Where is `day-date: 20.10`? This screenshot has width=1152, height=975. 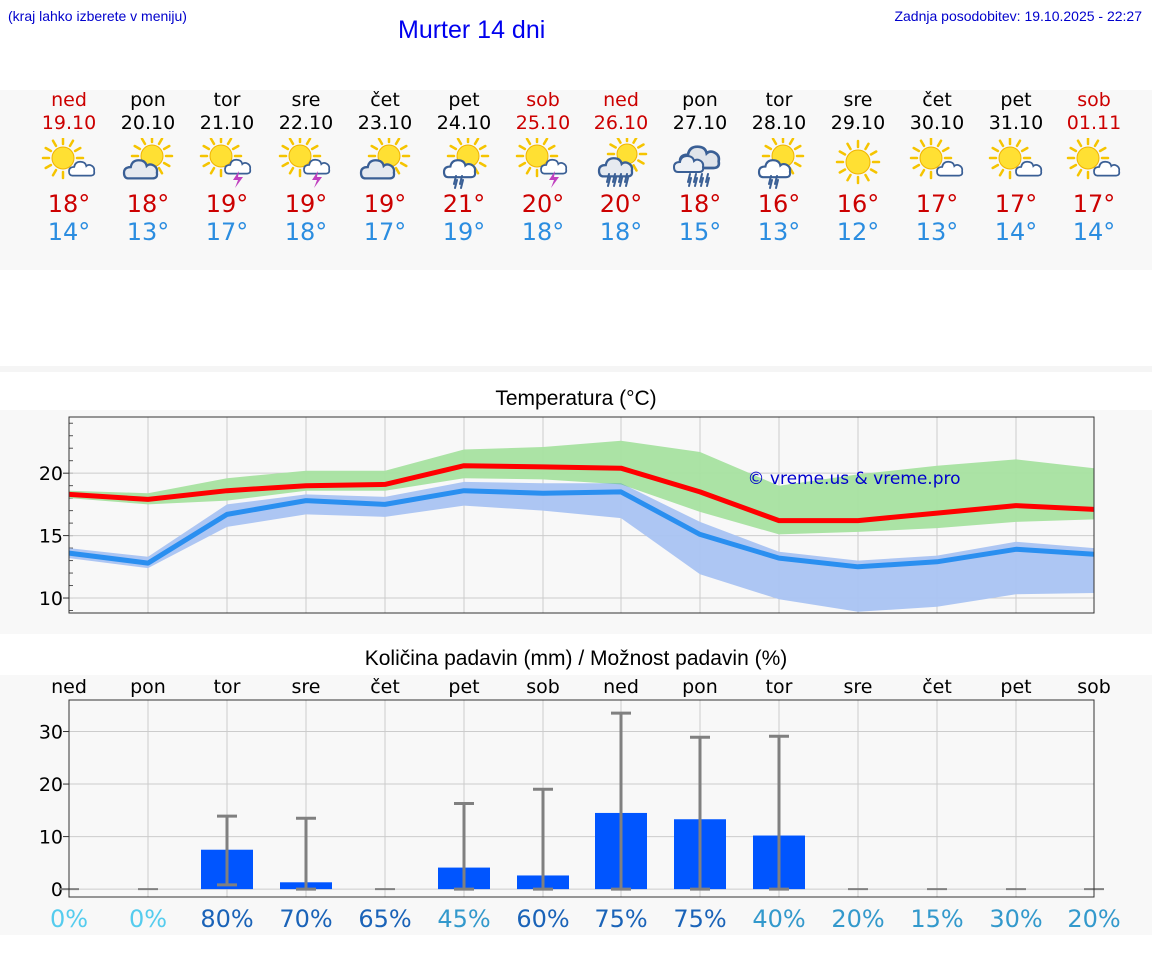
day-date: 20.10 is located at coordinates (148, 123).